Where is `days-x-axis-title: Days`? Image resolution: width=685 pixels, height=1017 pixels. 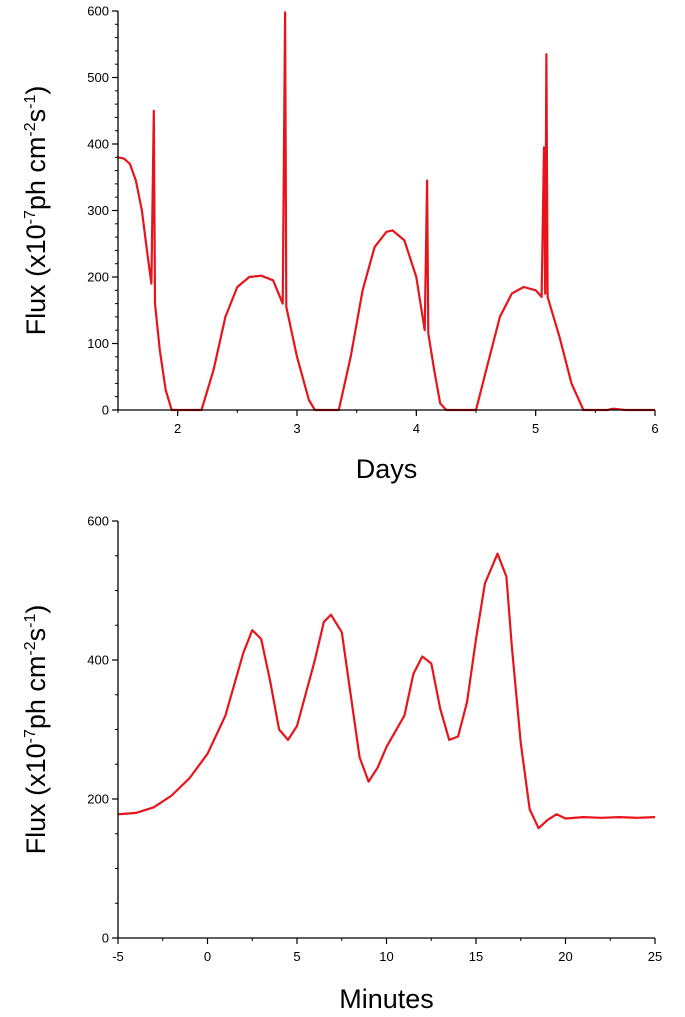
days-x-axis-title: Days is located at coordinates (387, 469).